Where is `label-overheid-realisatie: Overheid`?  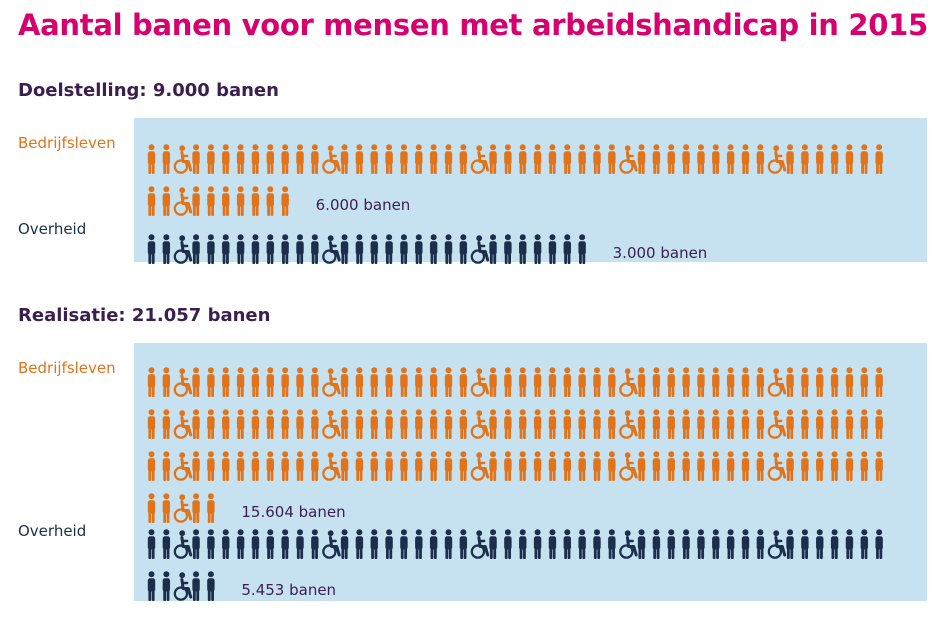 label-overheid-realisatie: Overheid is located at coordinates (52, 531).